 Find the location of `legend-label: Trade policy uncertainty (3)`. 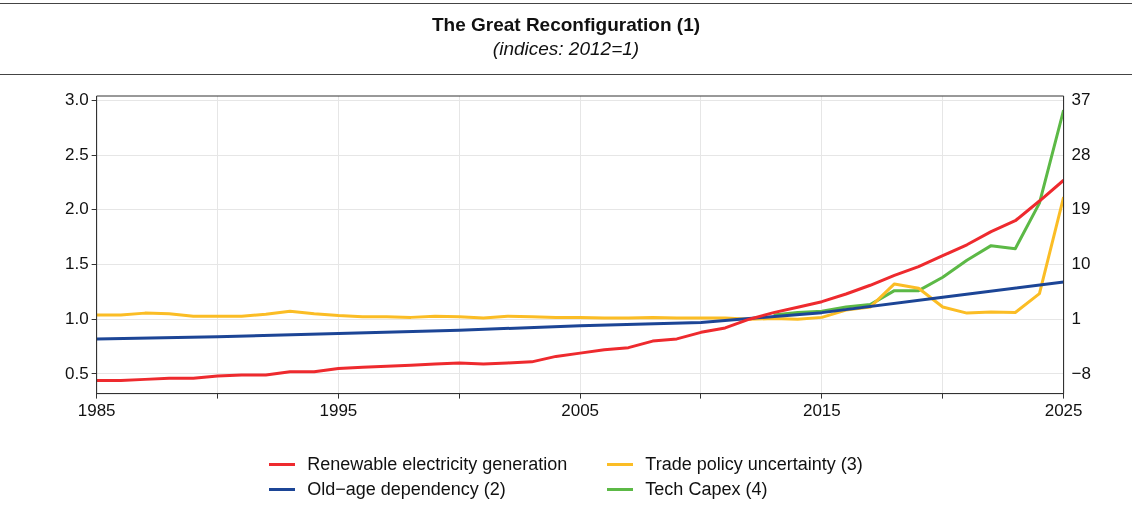

legend-label: Trade policy uncertainty (3) is located at coordinates (754, 464).